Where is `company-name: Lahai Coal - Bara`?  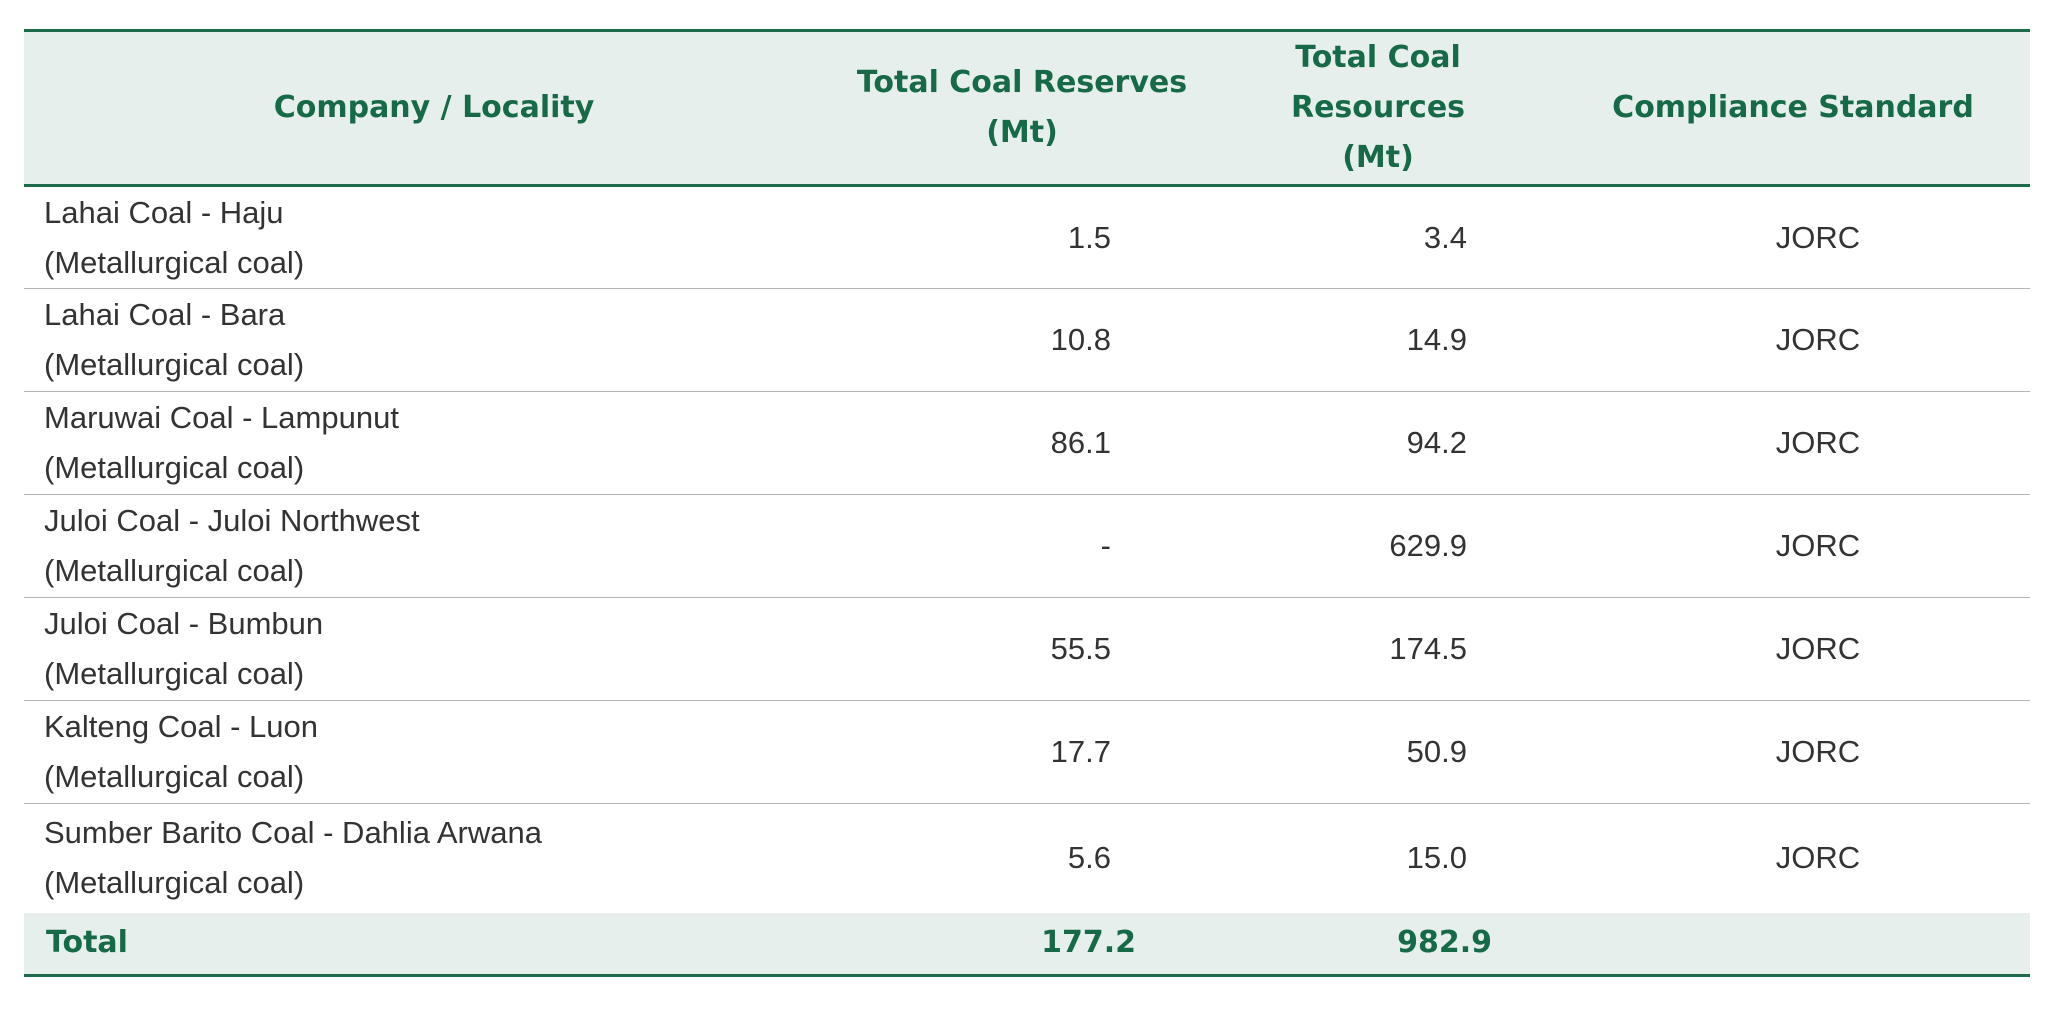
company-name: Lahai Coal - Bara is located at coordinates (165, 314).